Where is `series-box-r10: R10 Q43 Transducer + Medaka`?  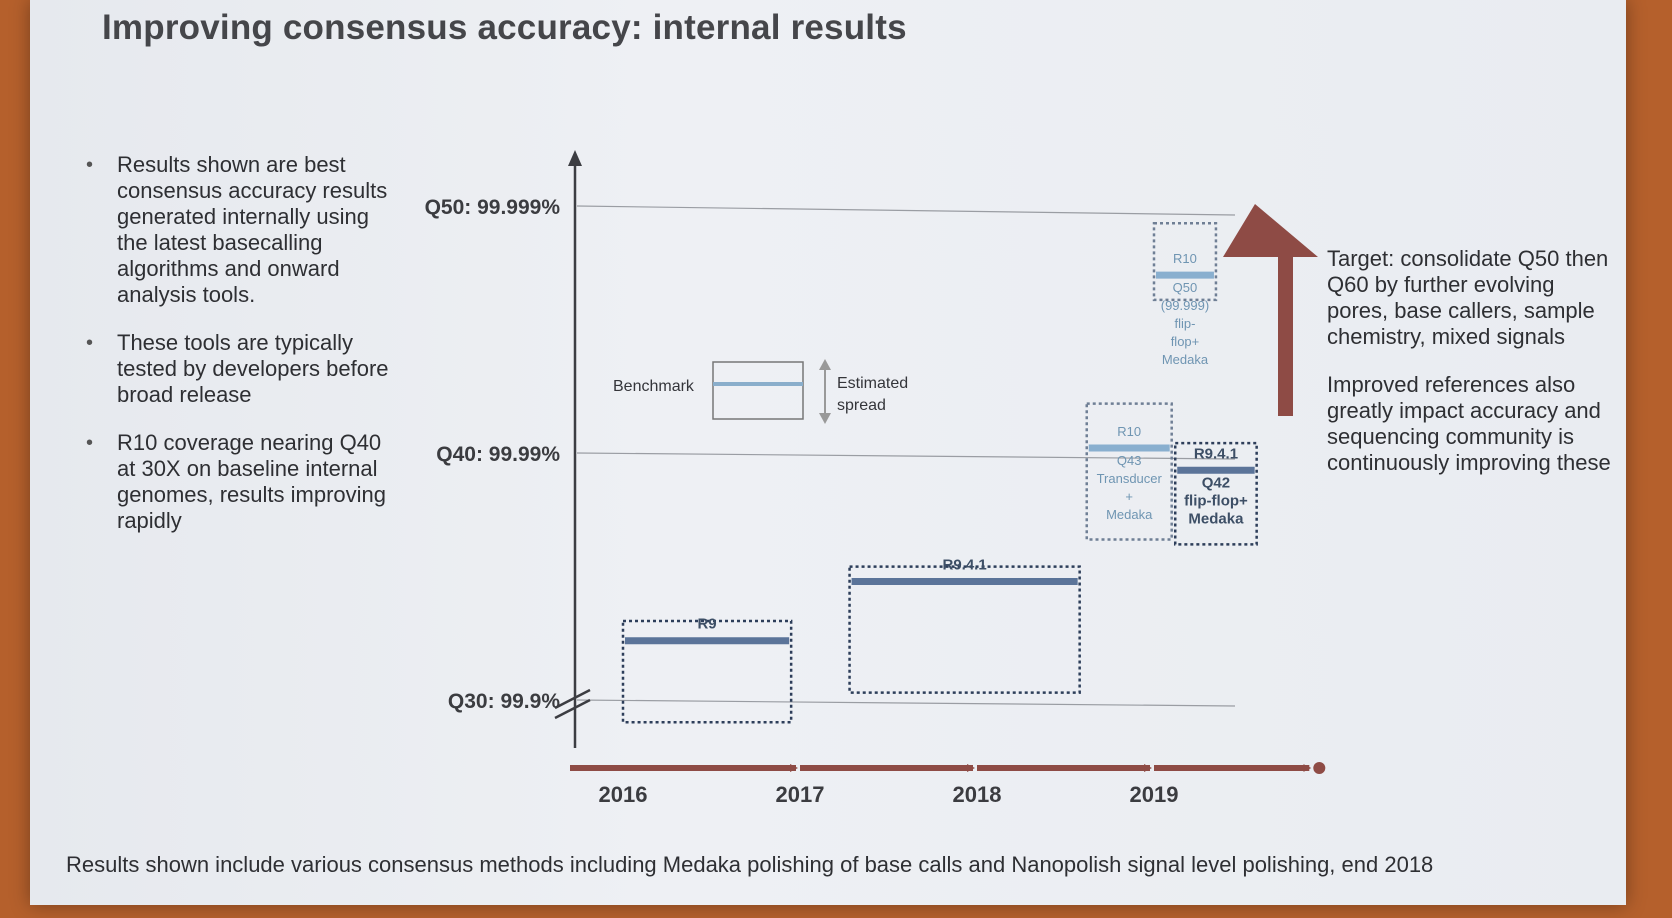
series-box-r10: R10 Q43 Transducer + Medaka is located at coordinates (1129, 471).